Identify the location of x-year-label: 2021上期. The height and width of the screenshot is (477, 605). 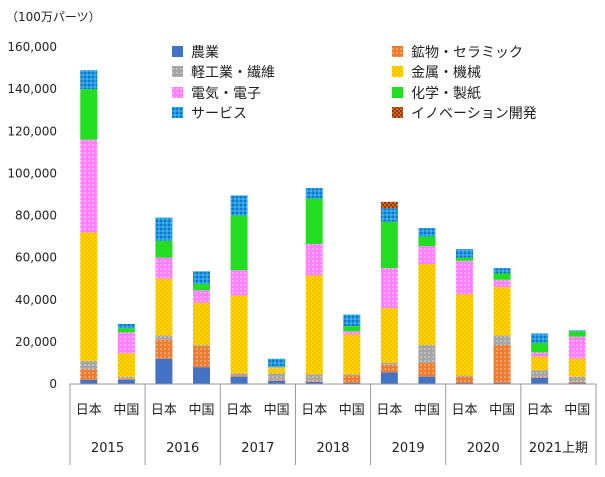
(558, 448).